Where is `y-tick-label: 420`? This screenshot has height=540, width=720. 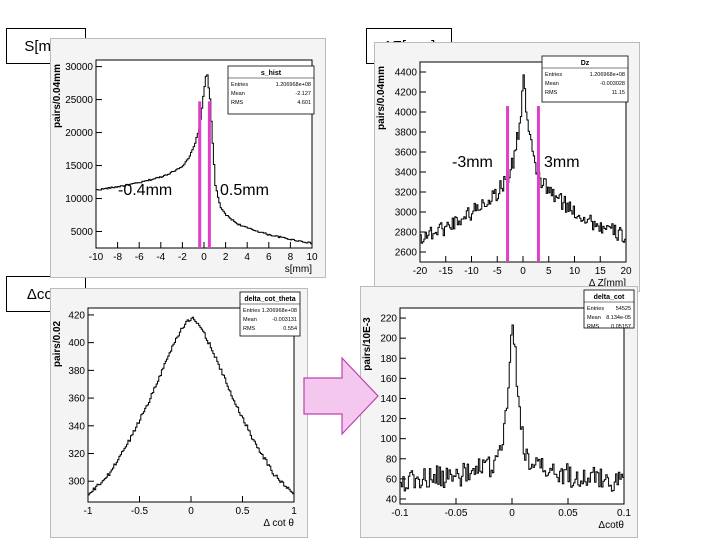 y-tick-label: 420 is located at coordinates (76, 315).